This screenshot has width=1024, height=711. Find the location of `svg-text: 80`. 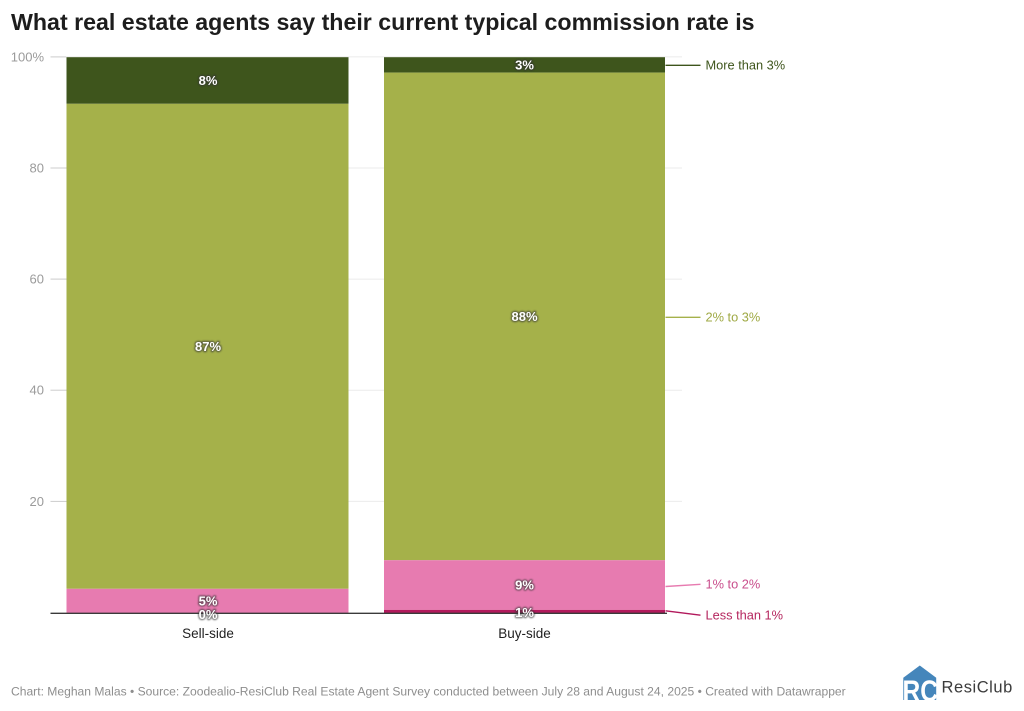

svg-text: 80 is located at coordinates (37, 167).